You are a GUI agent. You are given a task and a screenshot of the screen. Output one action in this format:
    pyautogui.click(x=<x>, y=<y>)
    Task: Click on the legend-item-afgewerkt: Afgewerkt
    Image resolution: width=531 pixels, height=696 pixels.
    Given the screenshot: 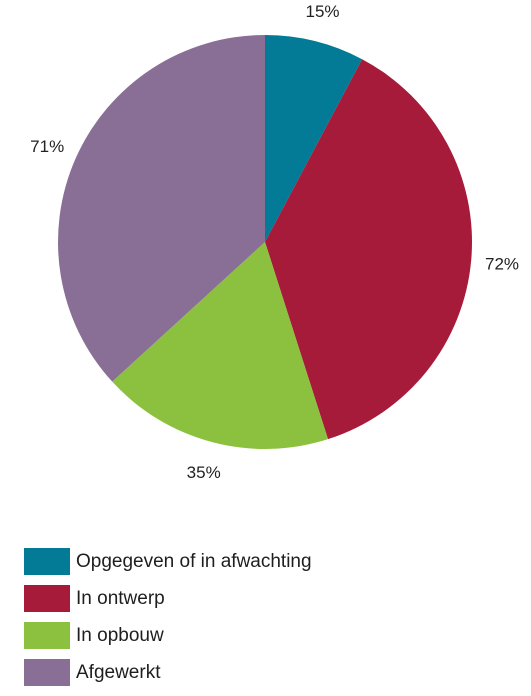 What is the action you would take?
    pyautogui.click(x=264, y=672)
    